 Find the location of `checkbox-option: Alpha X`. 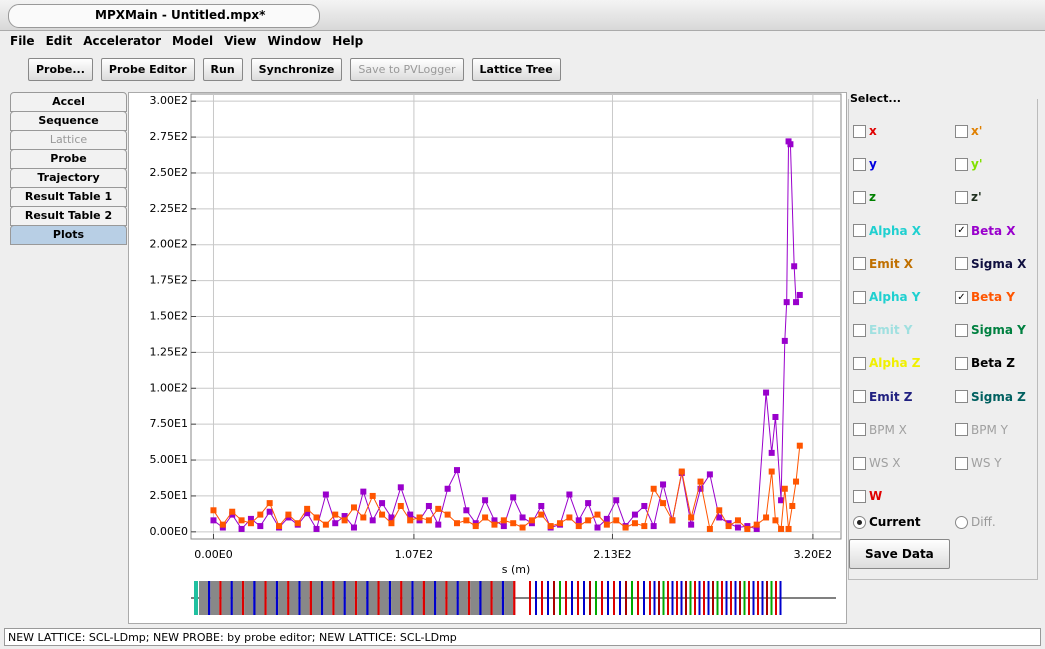

checkbox-option: Alpha X is located at coordinates (887, 231).